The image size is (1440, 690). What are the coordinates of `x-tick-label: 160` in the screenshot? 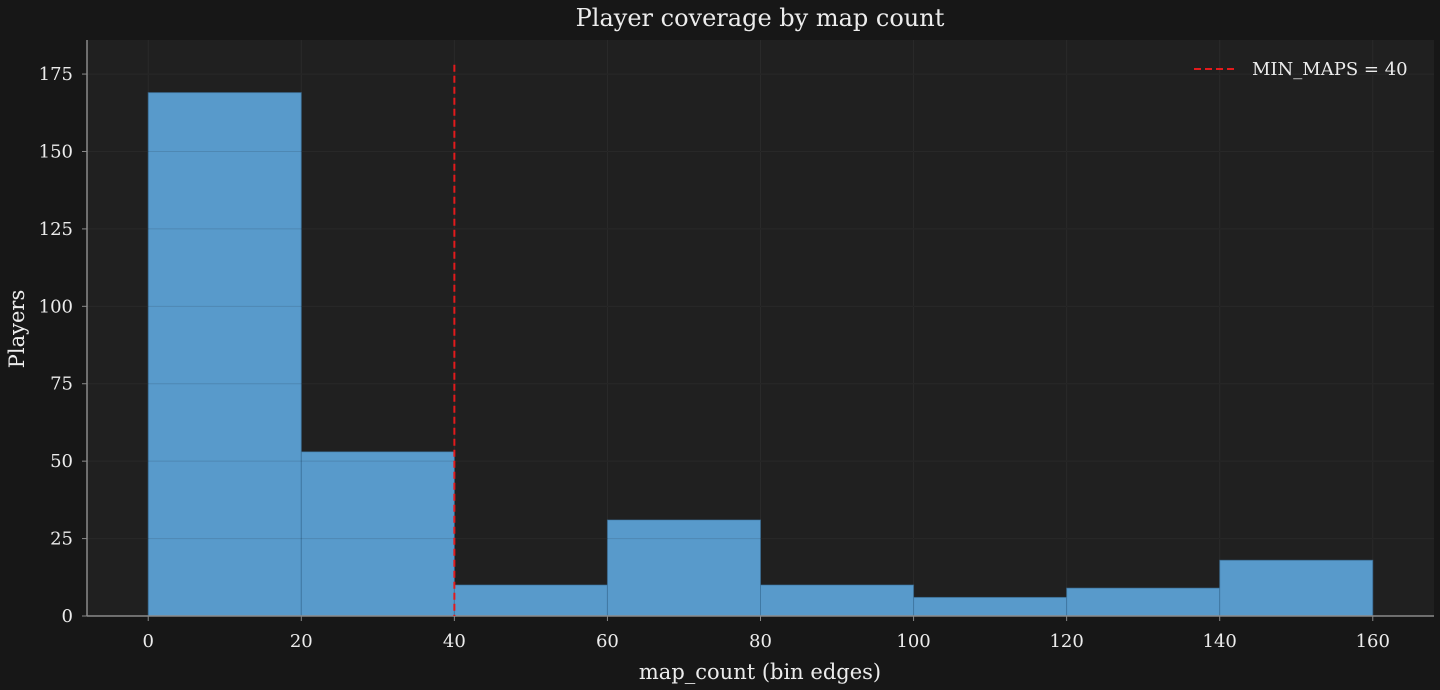 It's located at (1373, 641).